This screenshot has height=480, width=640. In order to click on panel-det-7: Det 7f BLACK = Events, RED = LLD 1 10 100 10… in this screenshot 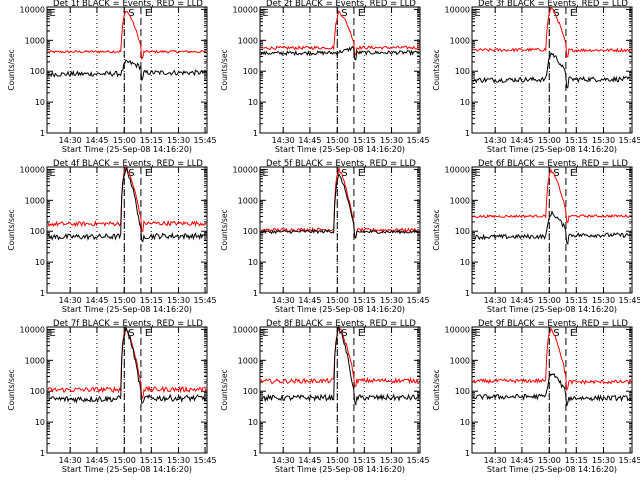, I will do `click(112, 396)`.